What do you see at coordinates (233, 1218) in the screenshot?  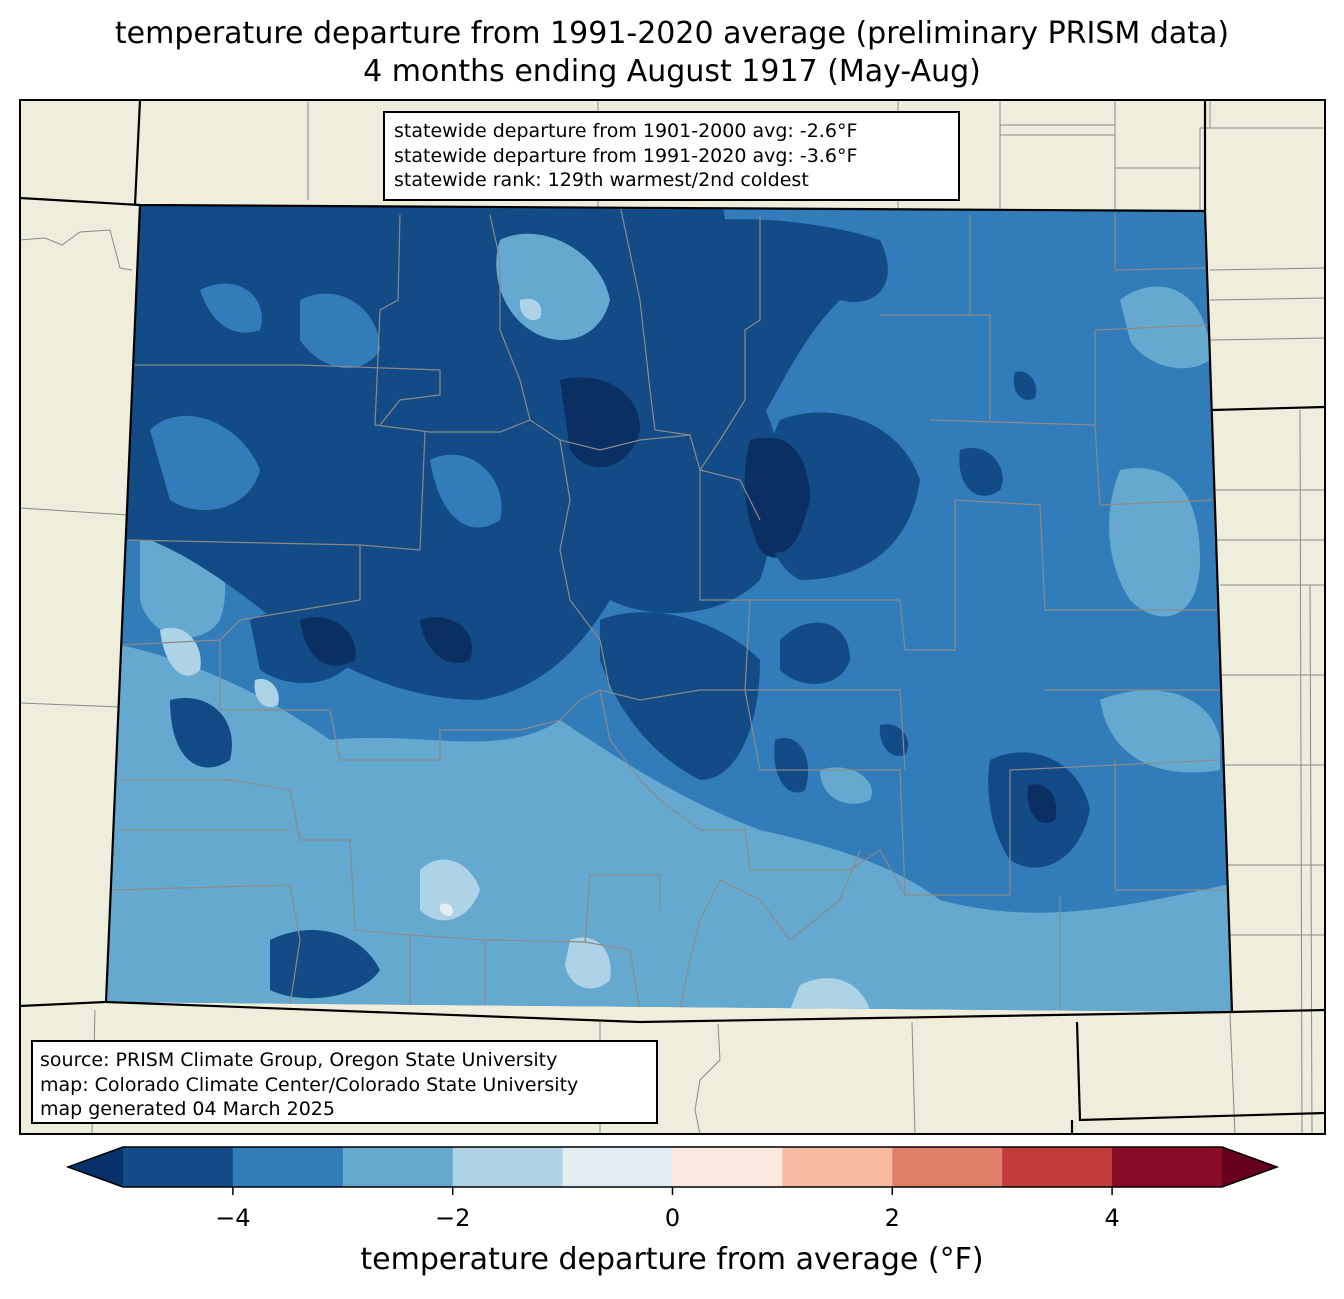 I see `colorbar-tick-label: −4` at bounding box center [233, 1218].